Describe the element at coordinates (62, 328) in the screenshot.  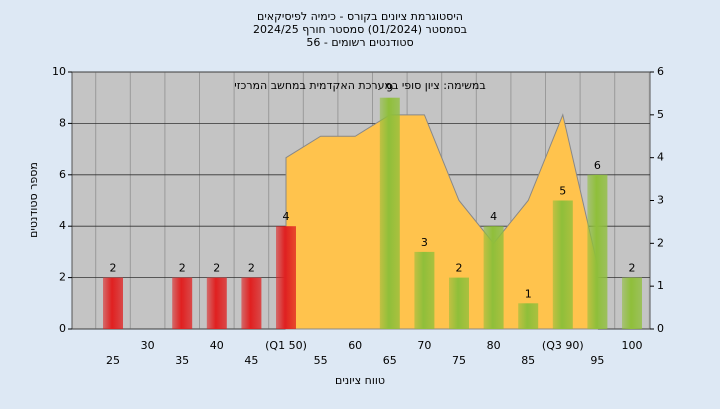
I see `y-tick-label: 0` at that location.